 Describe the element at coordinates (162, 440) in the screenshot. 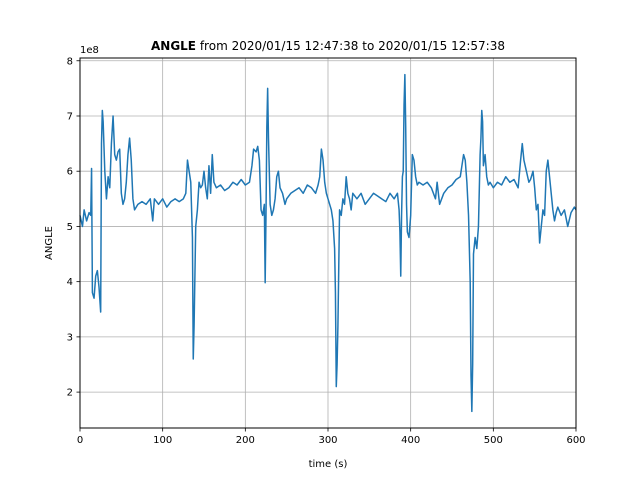

I see `x-tick-label: 100` at that location.